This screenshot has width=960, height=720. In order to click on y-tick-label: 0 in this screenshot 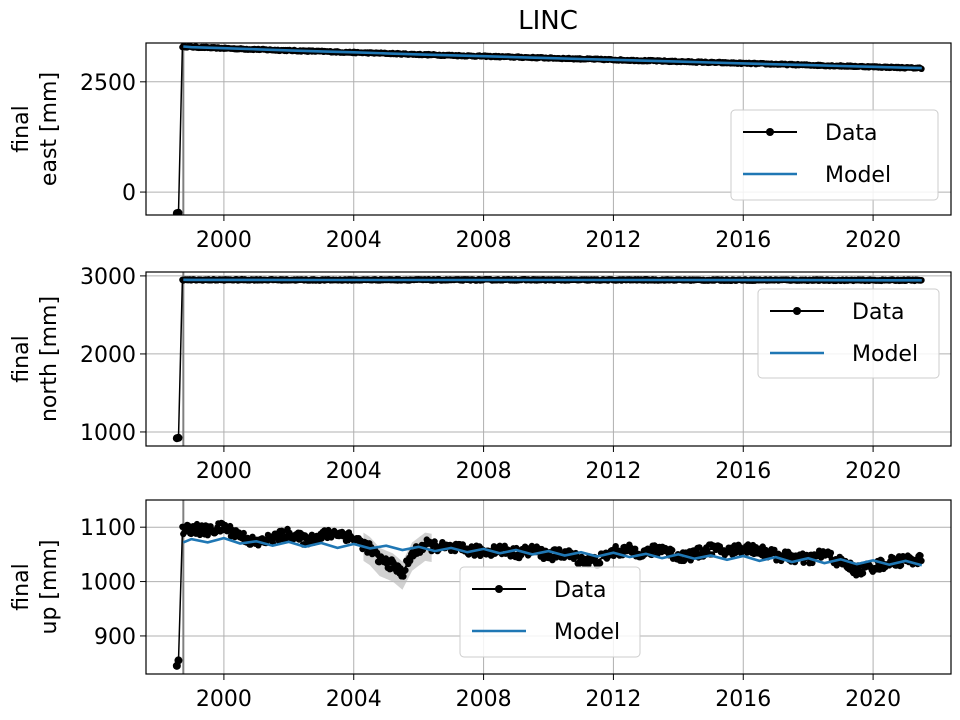, I will do `click(129, 193)`.